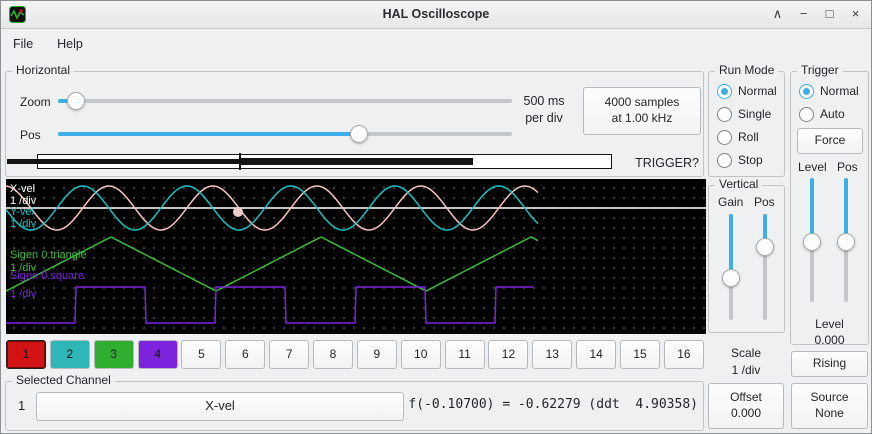 The height and width of the screenshot is (434, 872). Describe the element at coordinates (746, 353) in the screenshot. I see `scale-caption: Scale` at that location.